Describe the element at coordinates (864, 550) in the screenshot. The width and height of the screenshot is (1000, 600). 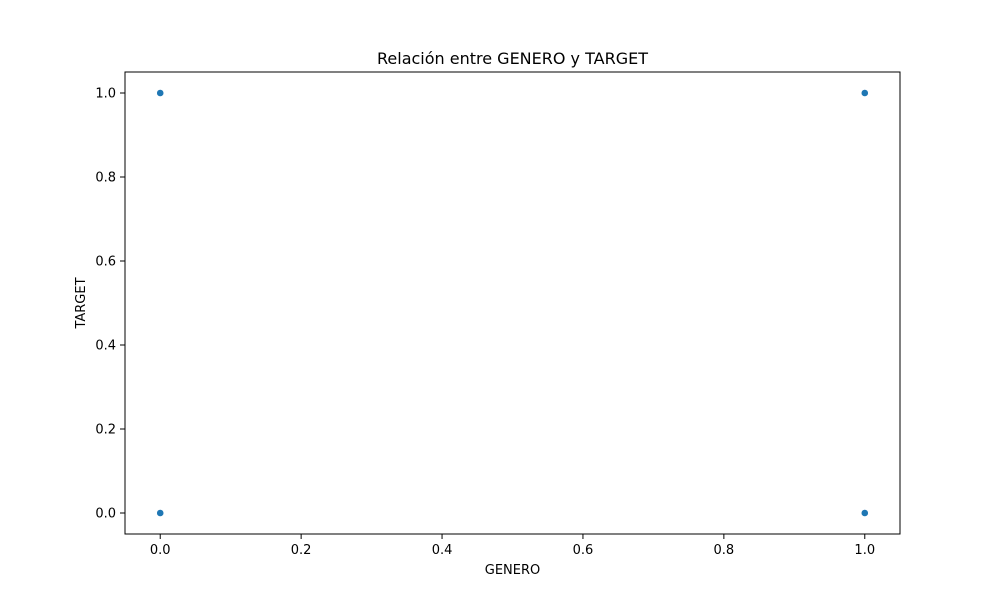
I see `x-tick-label: 1.0` at that location.